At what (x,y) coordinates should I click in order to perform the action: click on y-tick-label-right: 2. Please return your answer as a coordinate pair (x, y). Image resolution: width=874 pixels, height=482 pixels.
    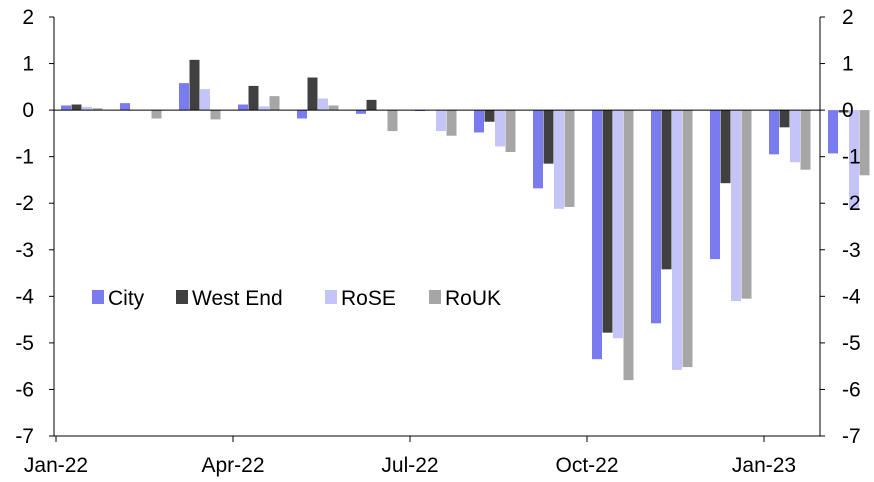
    Looking at the image, I should click on (848, 17).